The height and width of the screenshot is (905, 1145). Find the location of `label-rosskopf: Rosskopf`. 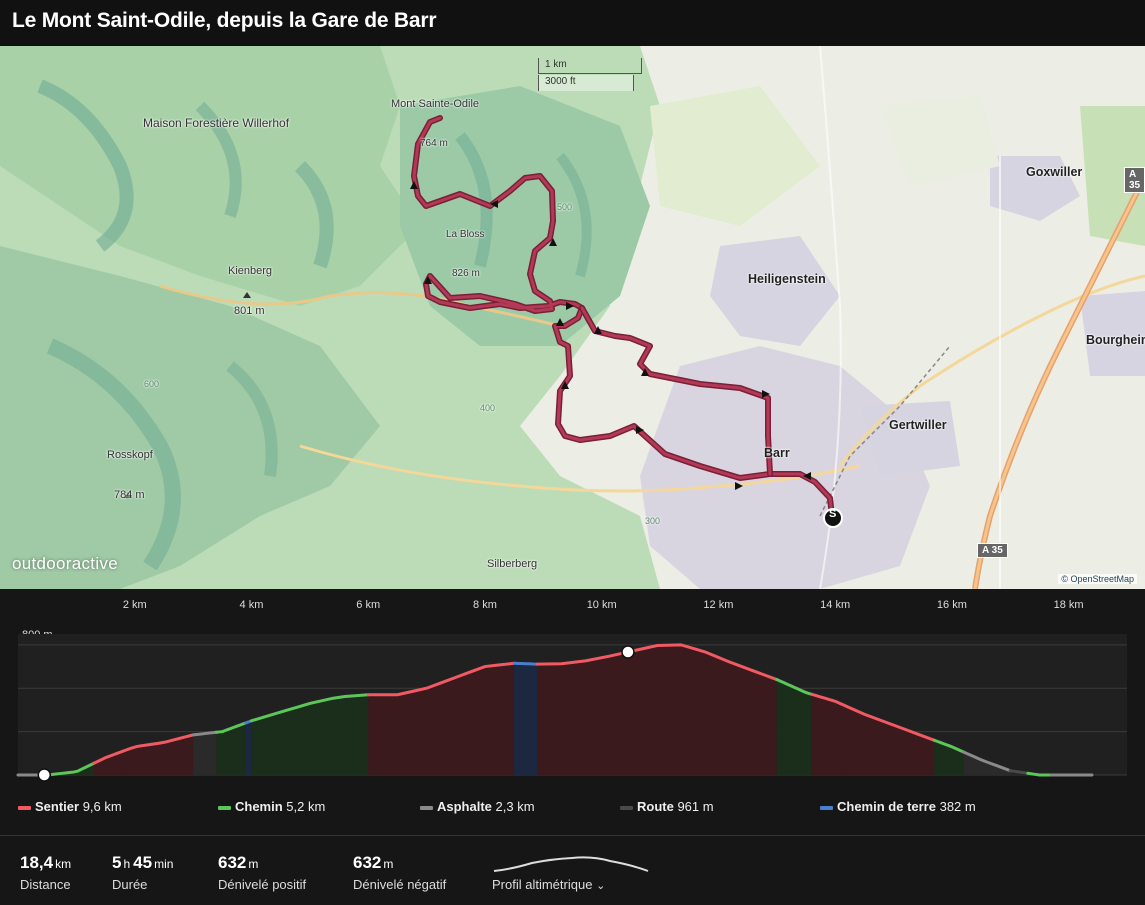

label-rosskopf: Rosskopf is located at coordinates (130, 455).